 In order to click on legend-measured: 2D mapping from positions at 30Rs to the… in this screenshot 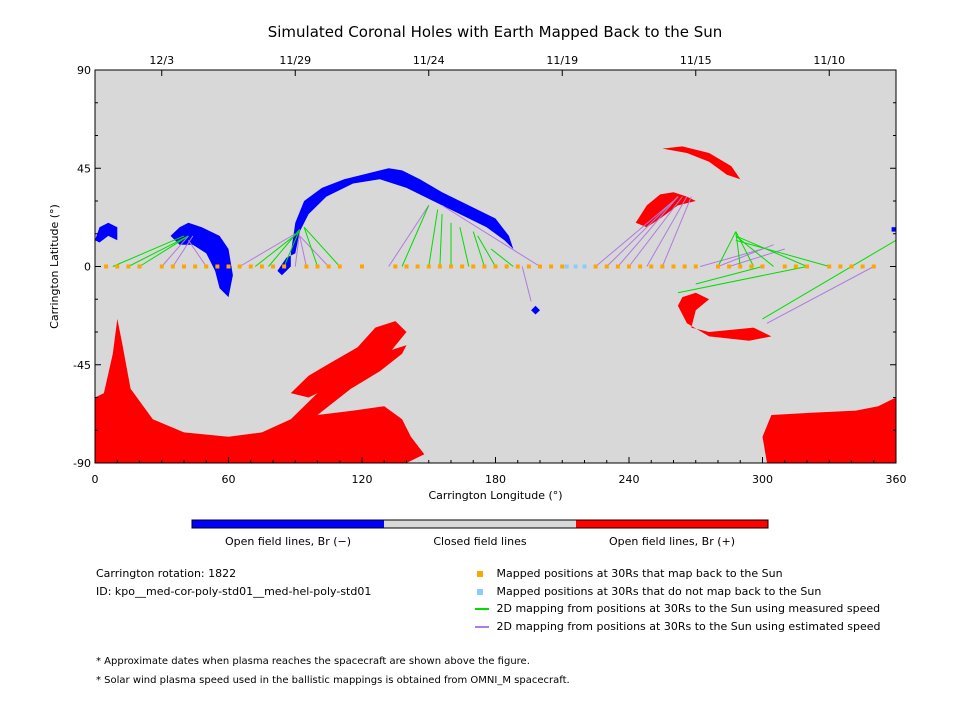, I will do `click(677, 608)`.